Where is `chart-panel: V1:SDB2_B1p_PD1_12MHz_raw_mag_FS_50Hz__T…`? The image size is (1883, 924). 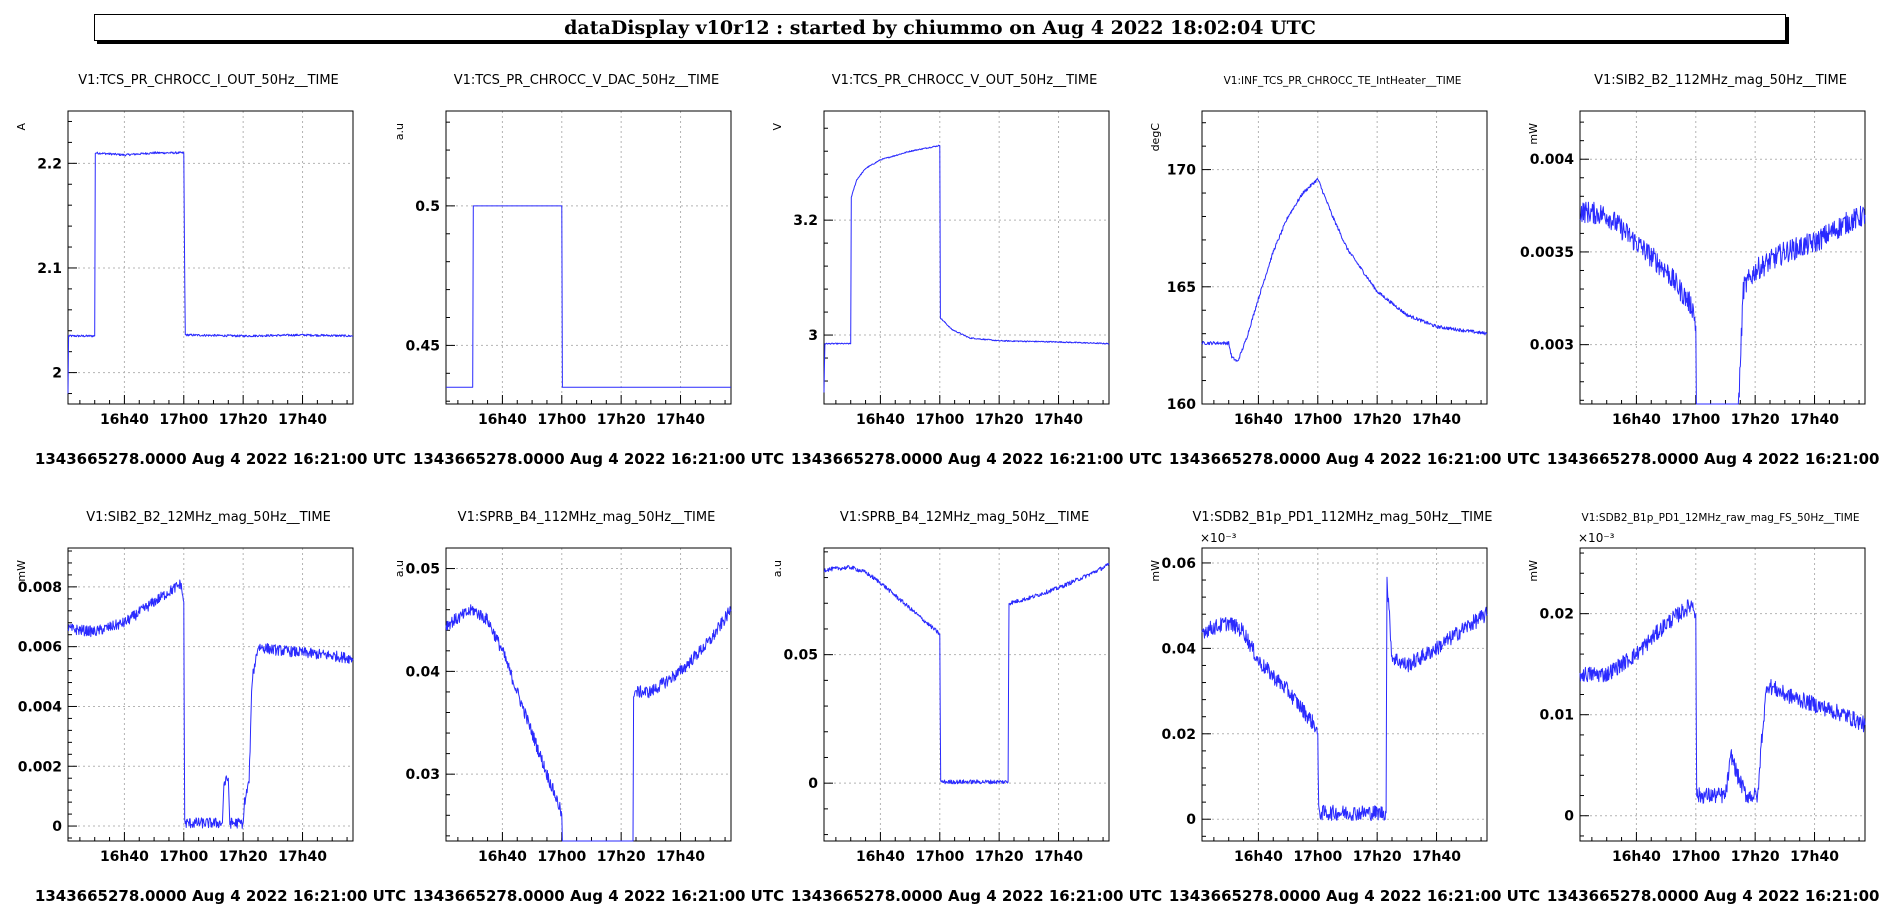 chart-panel: V1:SDB2_B1p_PD1_12MHz_raw_mag_FS_50Hz__T… is located at coordinates (1705, 708).